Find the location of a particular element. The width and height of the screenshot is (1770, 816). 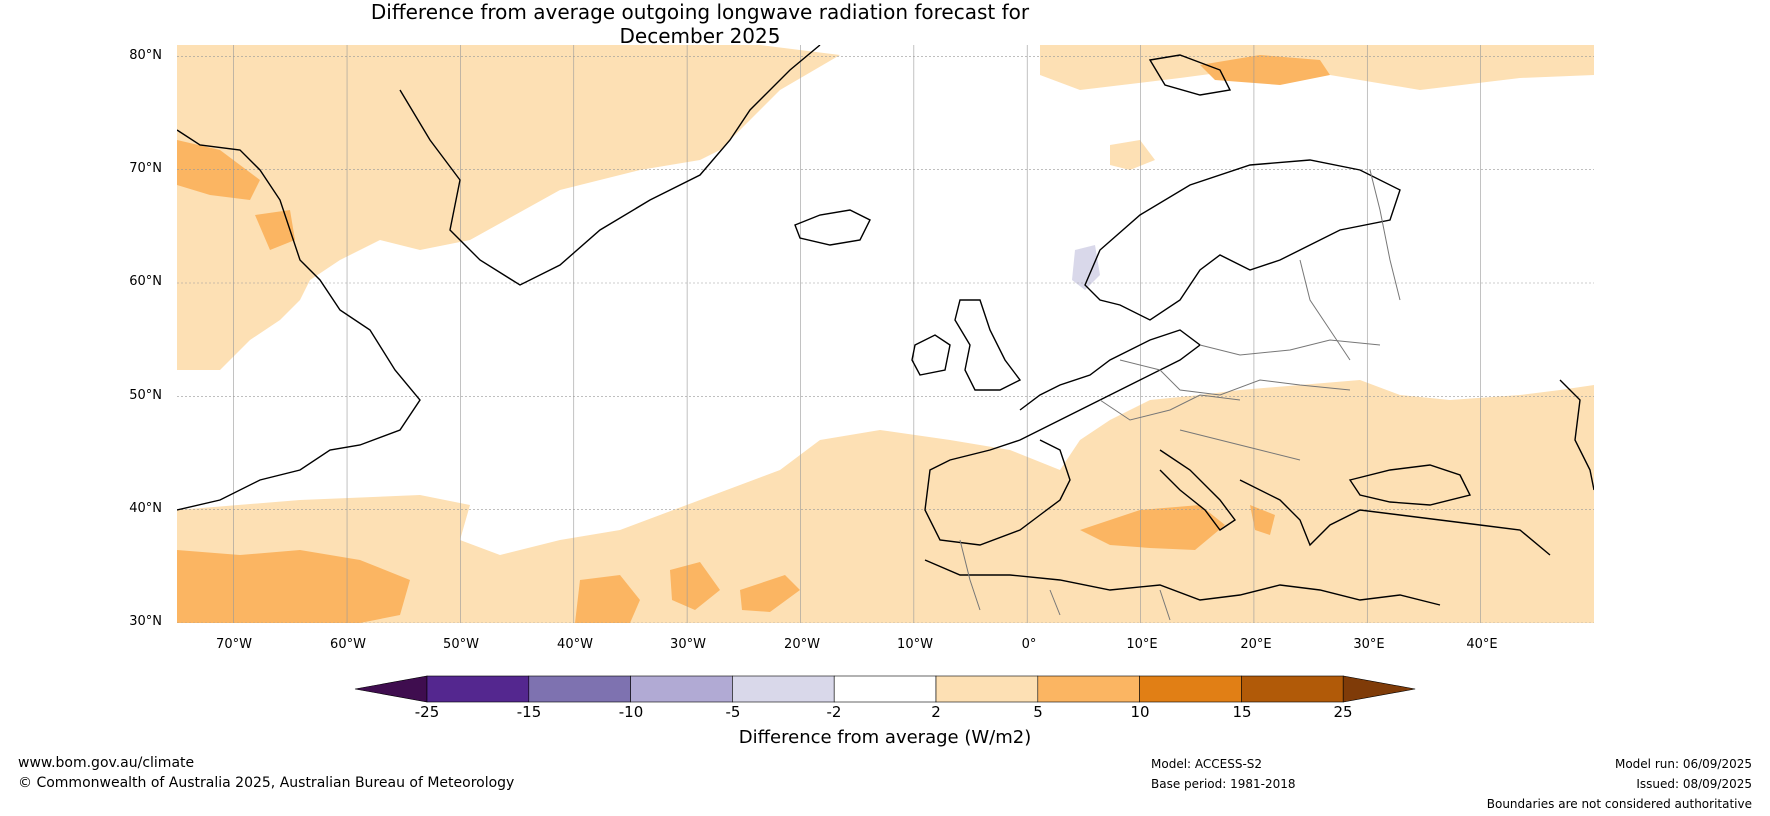

colorbar-tick-neg25: -25 is located at coordinates (427, 712).